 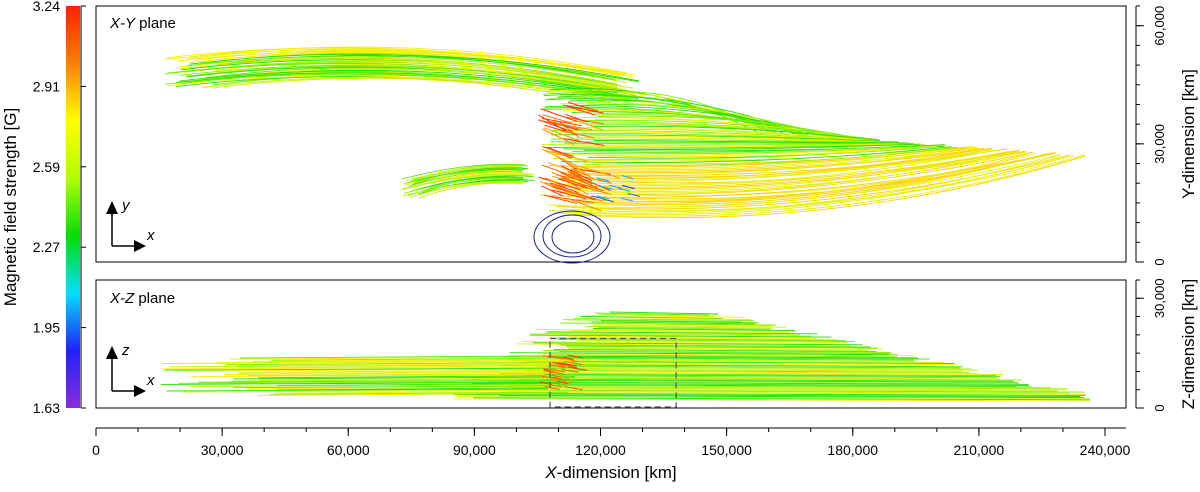 What do you see at coordinates (130, 224) in the screenshot?
I see `xy-axes-glyph: y x` at bounding box center [130, 224].